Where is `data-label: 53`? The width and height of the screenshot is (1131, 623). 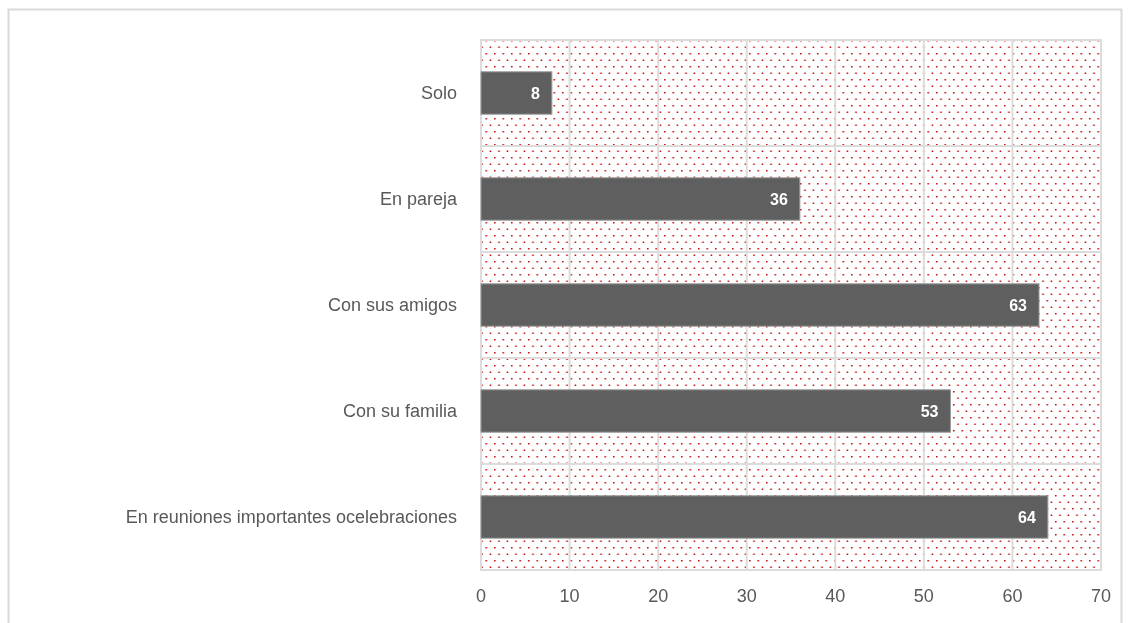 data-label: 53 is located at coordinates (929, 411).